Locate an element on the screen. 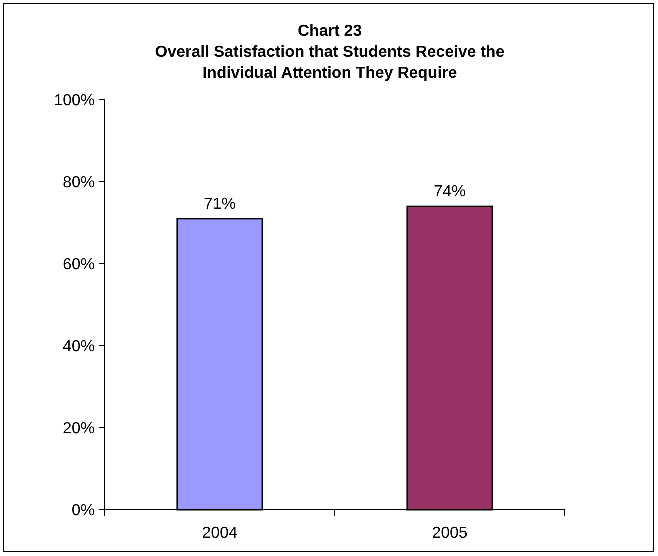 The height and width of the screenshot is (556, 658). y-tick-label: 80% is located at coordinates (78, 183).